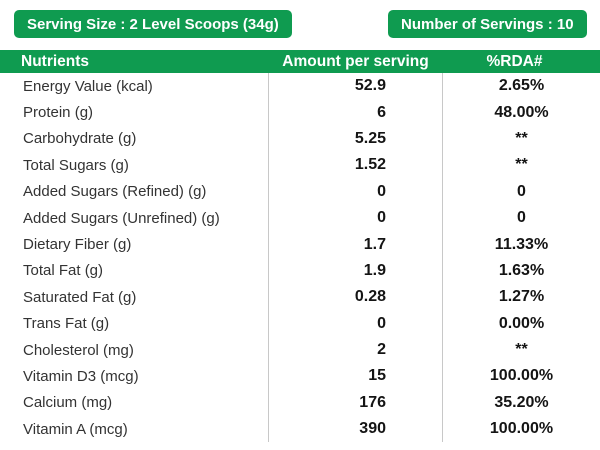  I want to click on header-rda: %RDA#, so click(514, 61).